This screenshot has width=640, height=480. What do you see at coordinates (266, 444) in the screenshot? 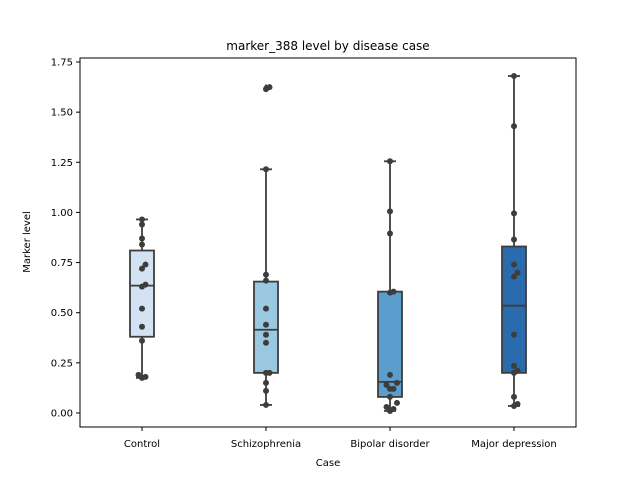
I see `x-tick-label: Schizophrenia` at bounding box center [266, 444].